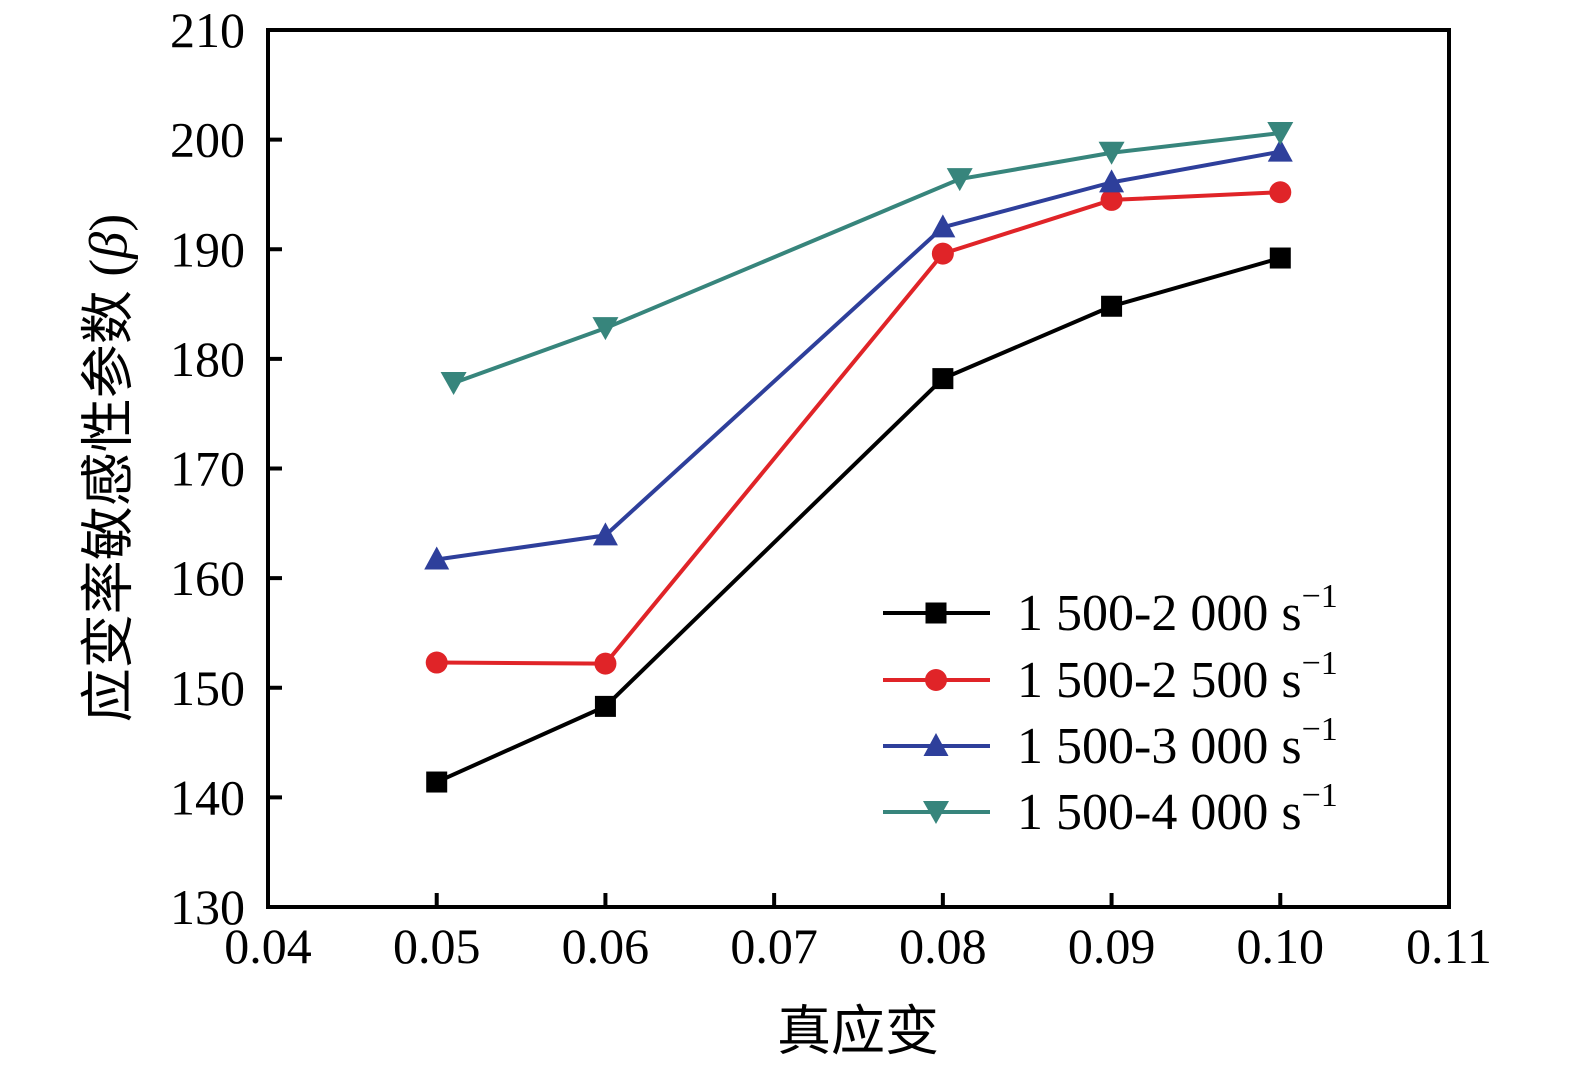 The image size is (1575, 1068). I want to click on legend-marker-triangle-down, so click(936, 812).